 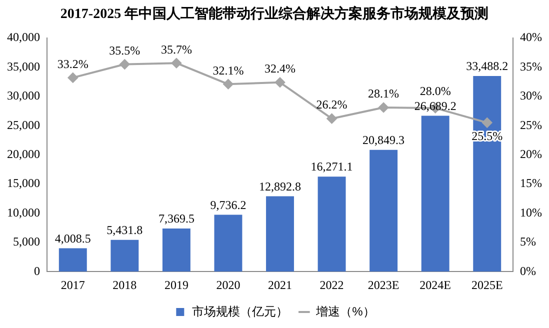 I want to click on y-tick-label: 0, so click(x=37, y=271).